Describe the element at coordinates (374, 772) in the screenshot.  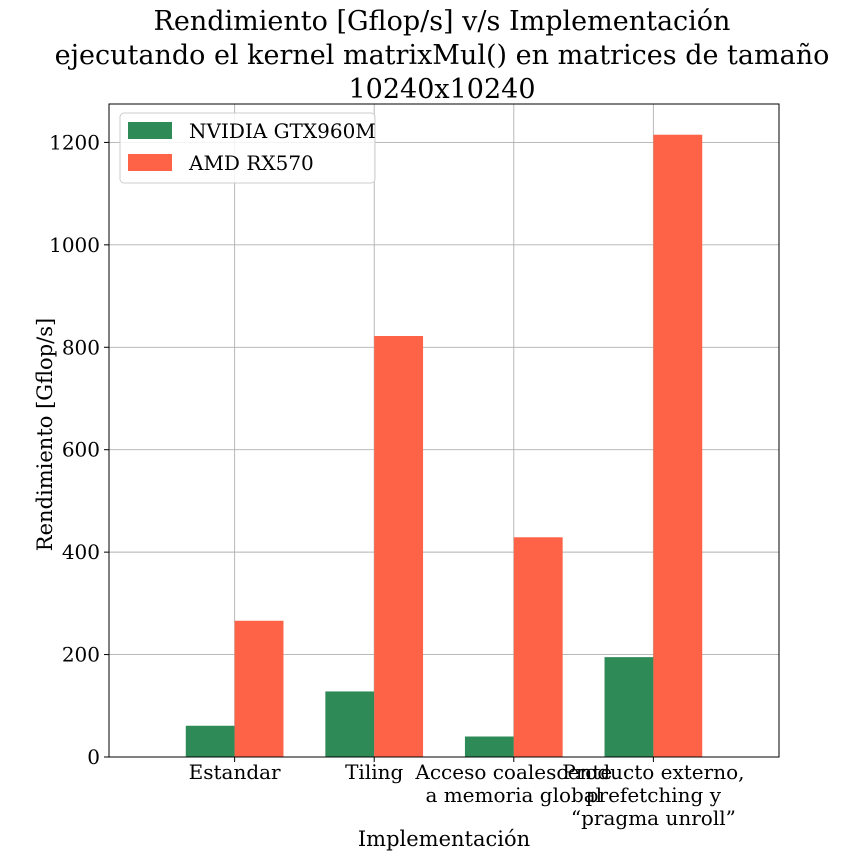
I see `x-tick-label: Tiling` at that location.